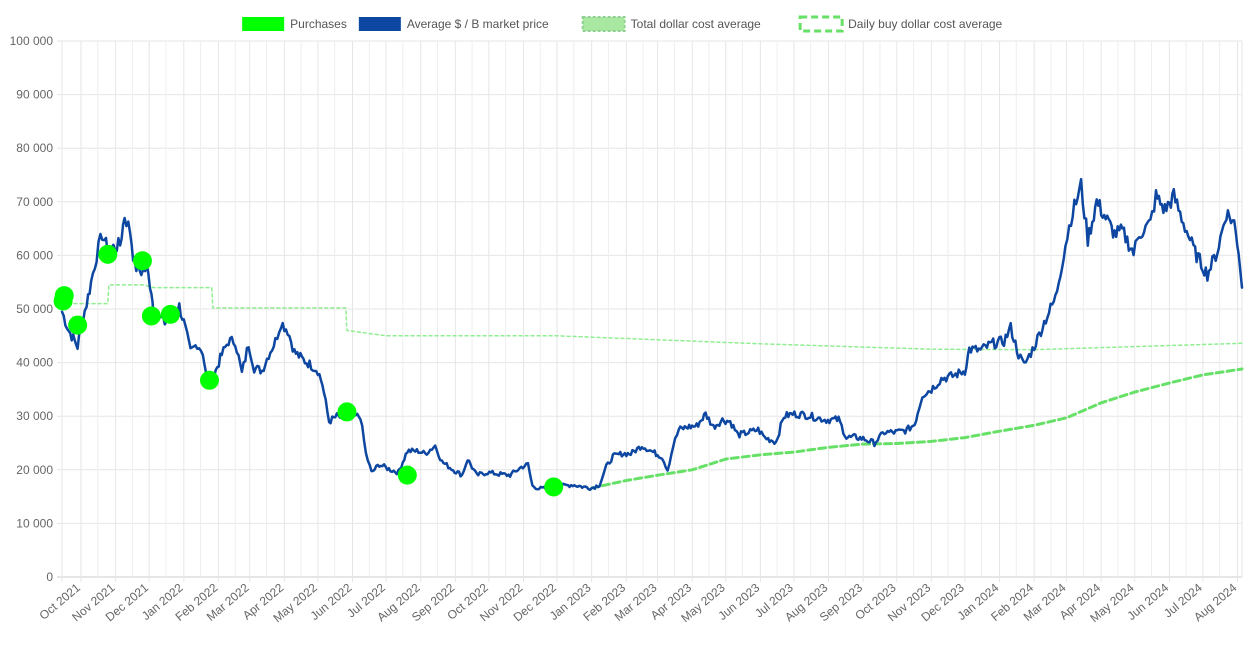 This screenshot has width=1257, height=645. Describe the element at coordinates (652, 317) in the screenshot. I see `series-line-total-dollar-cost-average` at that location.